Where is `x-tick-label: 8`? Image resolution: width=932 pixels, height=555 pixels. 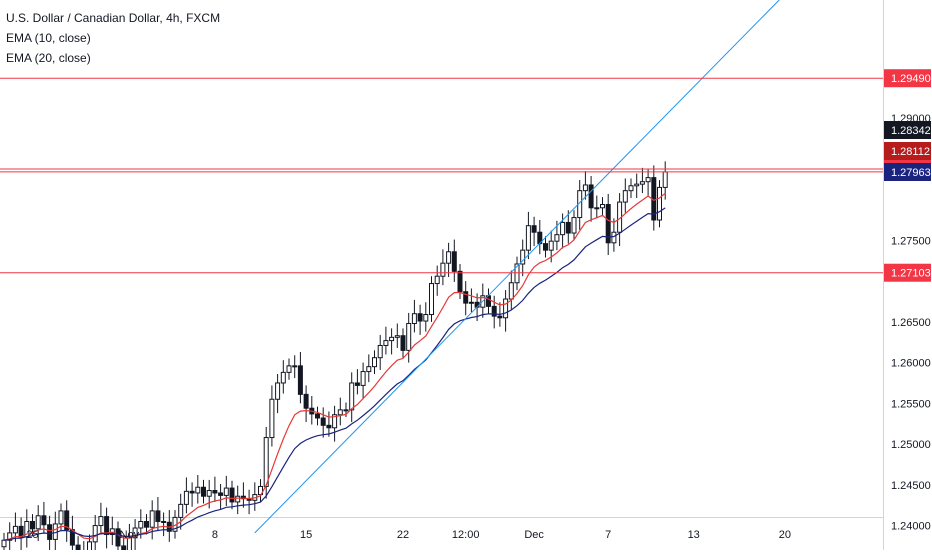
x-tick-label: 8 is located at coordinates (215, 535).